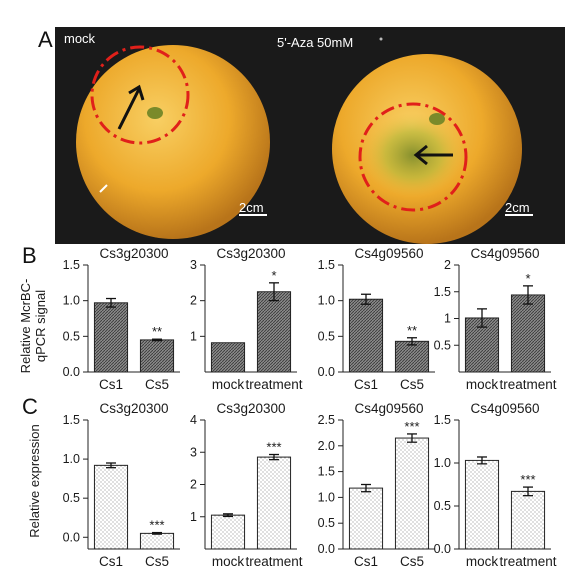 The width and height of the screenshot is (577, 583). Describe the element at coordinates (437, 119) in the screenshot. I see `treatment-stem` at that location.